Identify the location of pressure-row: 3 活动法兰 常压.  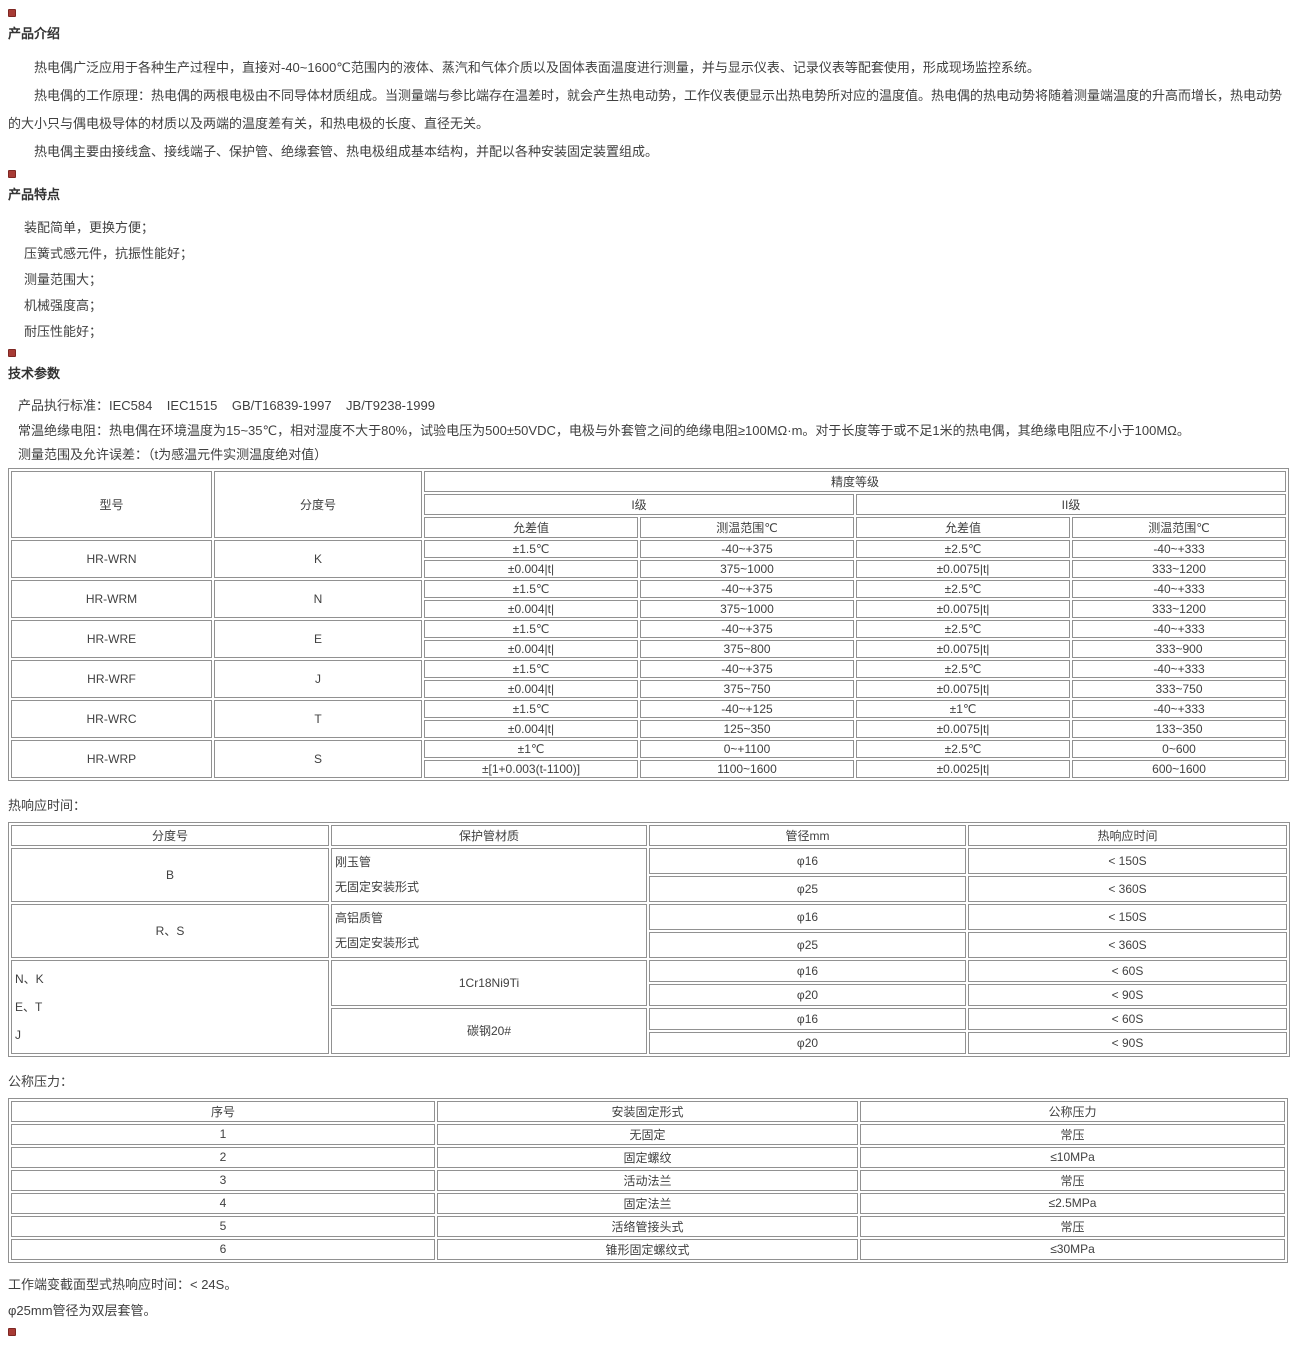
(648, 1180).